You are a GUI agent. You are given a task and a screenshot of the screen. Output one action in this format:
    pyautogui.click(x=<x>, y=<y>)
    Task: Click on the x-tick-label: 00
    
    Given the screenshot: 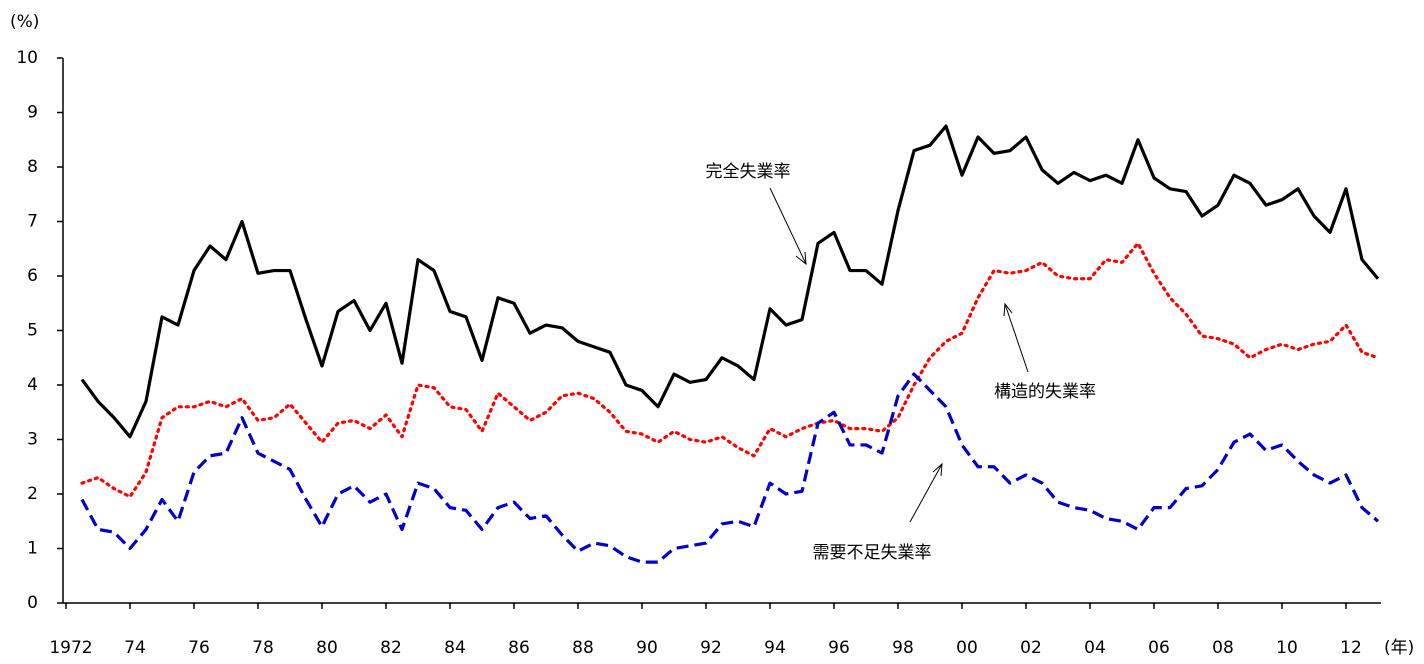 What is the action you would take?
    pyautogui.click(x=967, y=648)
    